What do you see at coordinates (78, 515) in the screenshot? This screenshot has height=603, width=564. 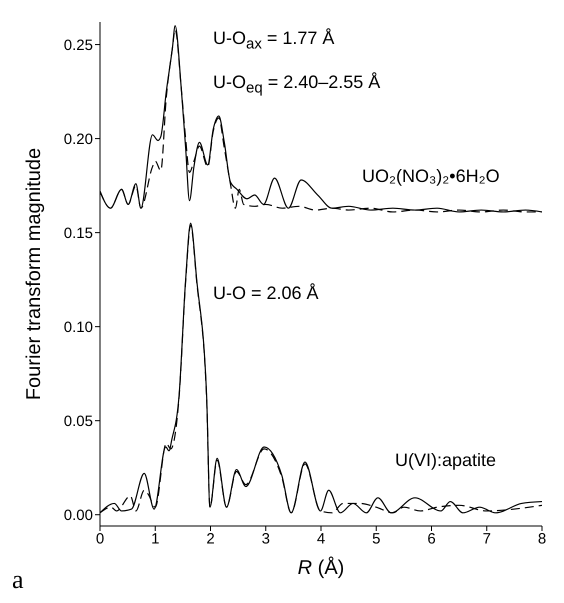 I see `y-tick-label: 0.00` at bounding box center [78, 515].